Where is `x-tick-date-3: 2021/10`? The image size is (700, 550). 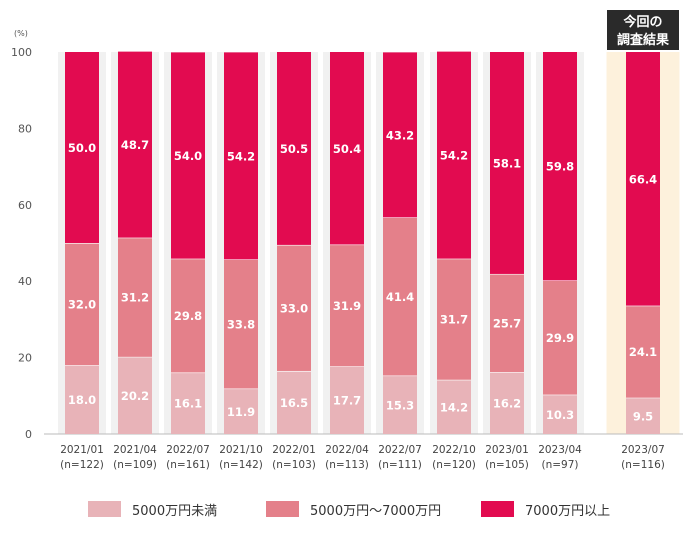 x-tick-date-3: 2021/10 is located at coordinates (241, 450).